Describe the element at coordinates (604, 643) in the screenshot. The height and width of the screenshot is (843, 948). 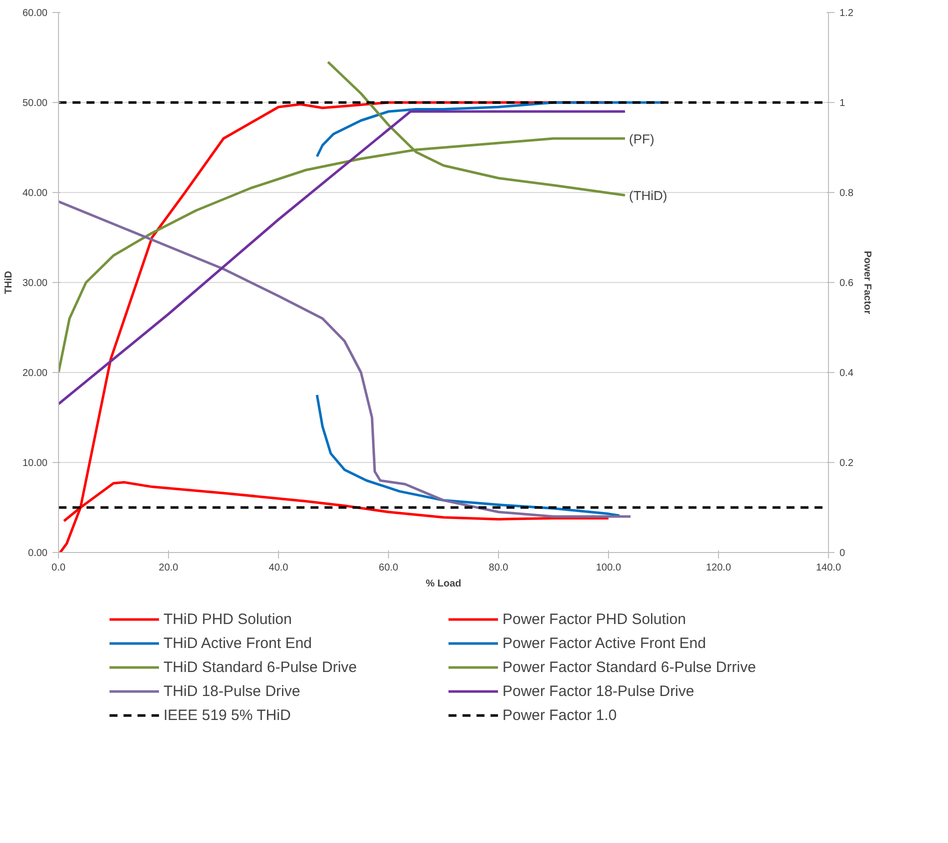
I see `legend-label: Power Factor Active Front End` at that location.